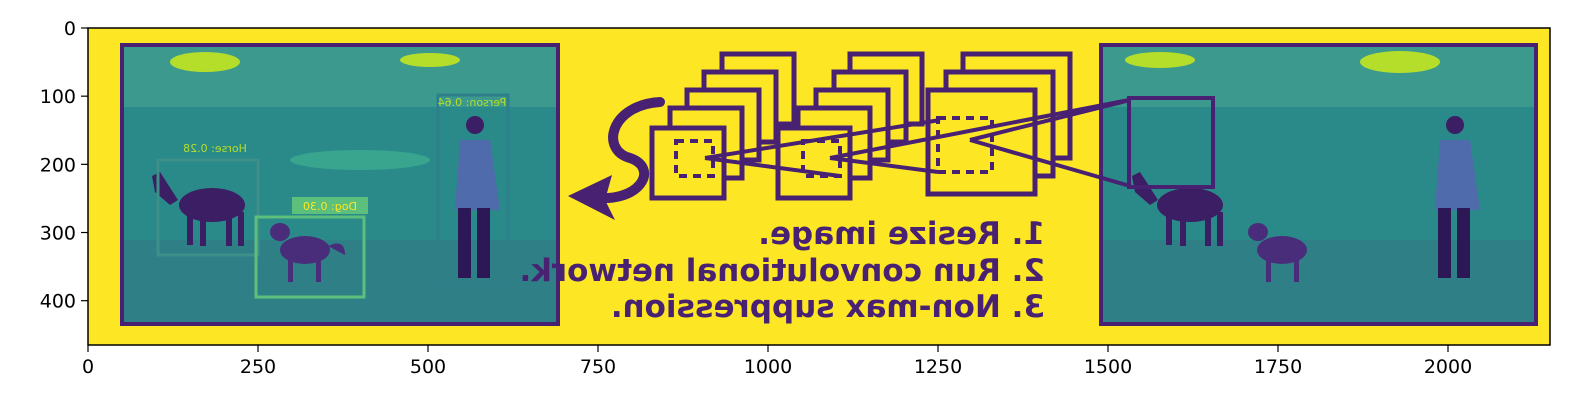  I want to click on cnn-connector-lines, so click(917, 143).